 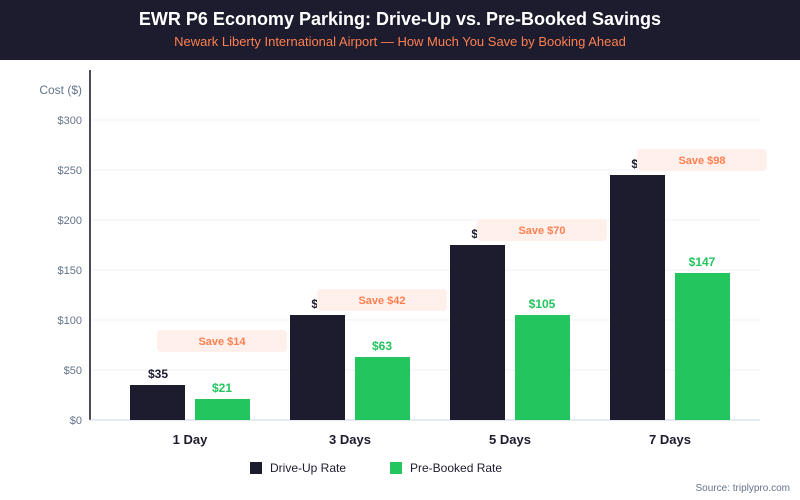 I want to click on x-tick-label: 1 Day, so click(x=190, y=439).